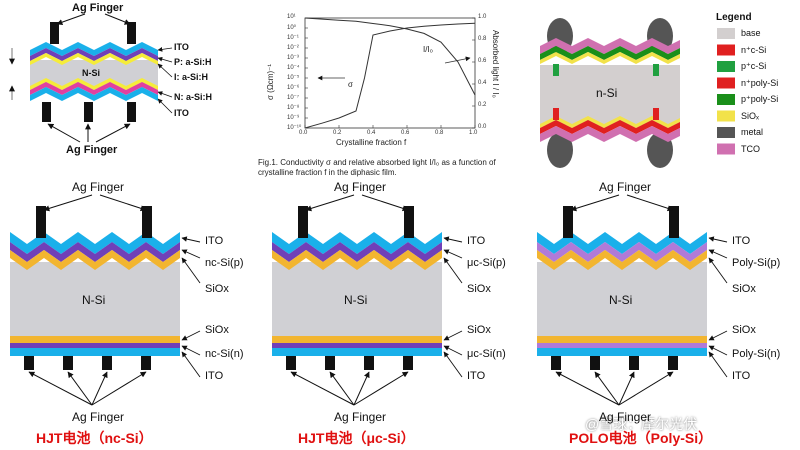  Describe the element at coordinates (760, 99) in the screenshot. I see `legend-item-label: p⁺poly-Si` at that location.